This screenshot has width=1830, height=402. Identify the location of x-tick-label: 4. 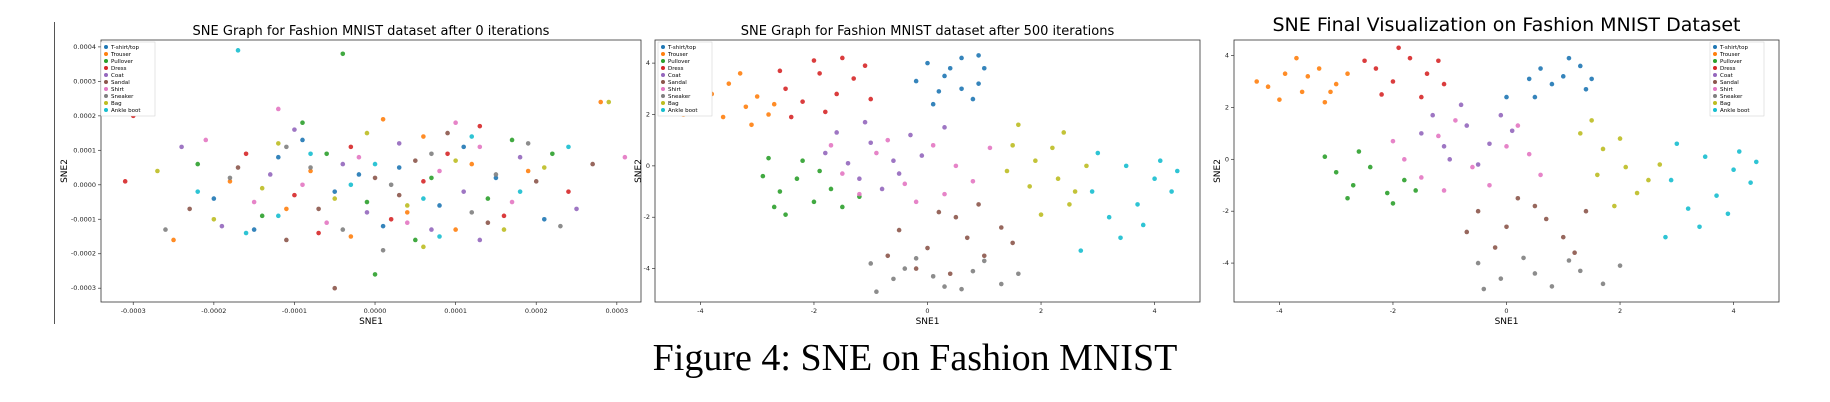
(1734, 311).